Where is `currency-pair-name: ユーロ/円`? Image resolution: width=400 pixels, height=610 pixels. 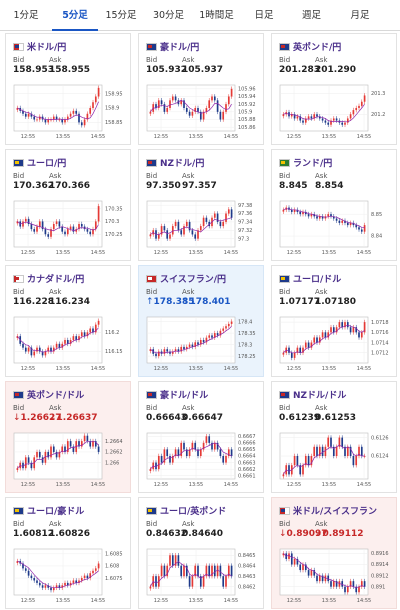 currency-pair-name: ユーロ/円 is located at coordinates (47, 164).